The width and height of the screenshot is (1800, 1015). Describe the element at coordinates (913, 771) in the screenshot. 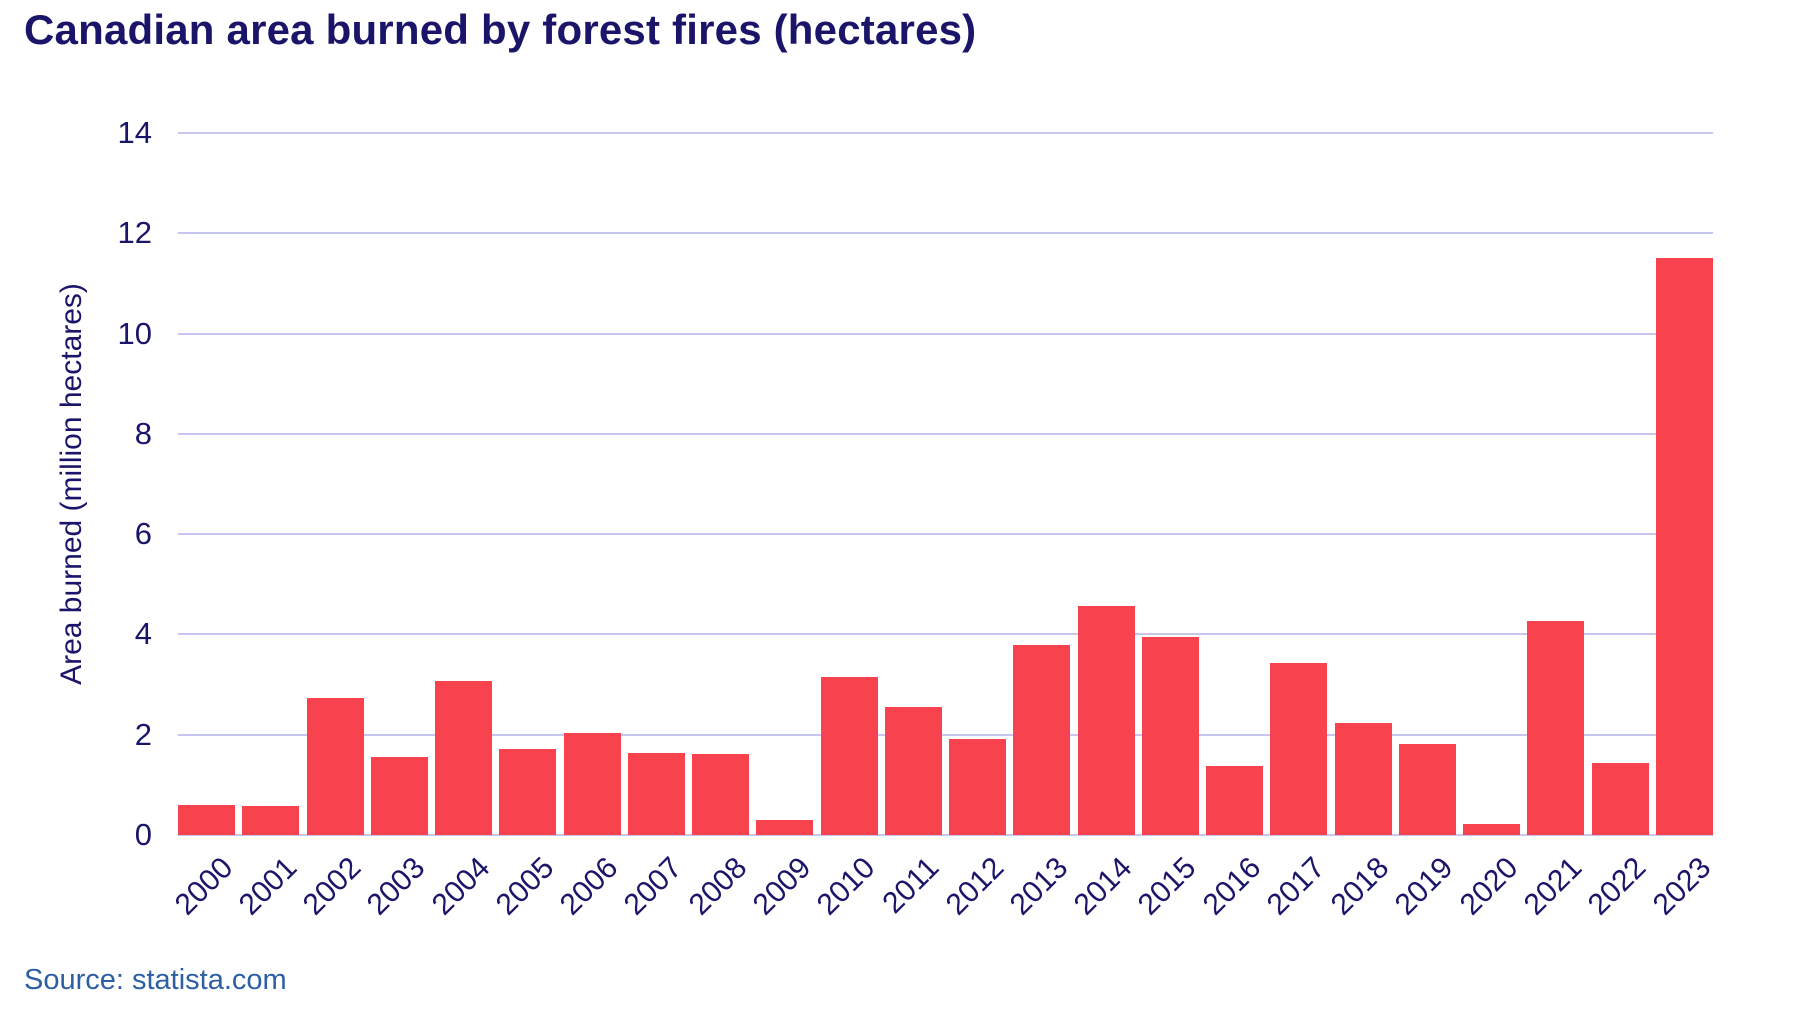

I see `bar-2011` at that location.